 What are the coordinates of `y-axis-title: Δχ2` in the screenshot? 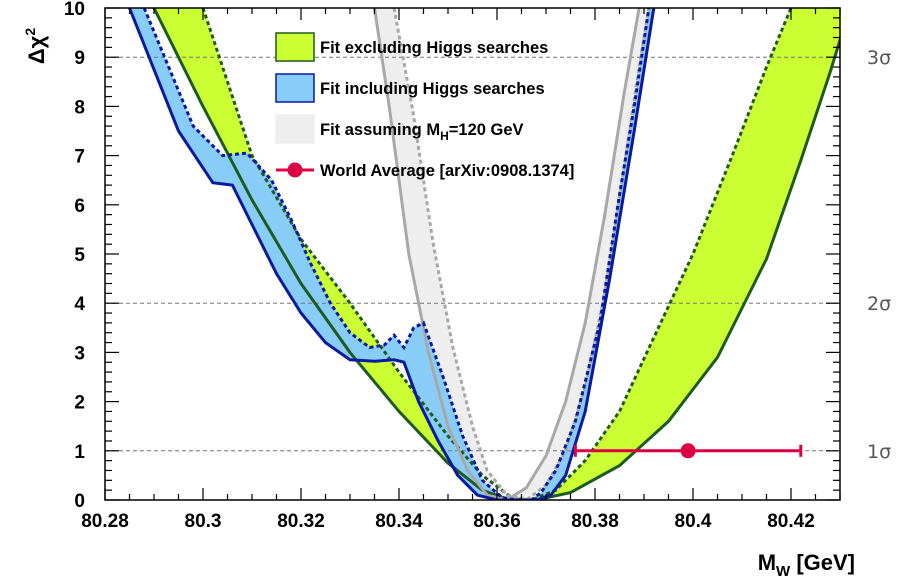 It's located at (35, 46).